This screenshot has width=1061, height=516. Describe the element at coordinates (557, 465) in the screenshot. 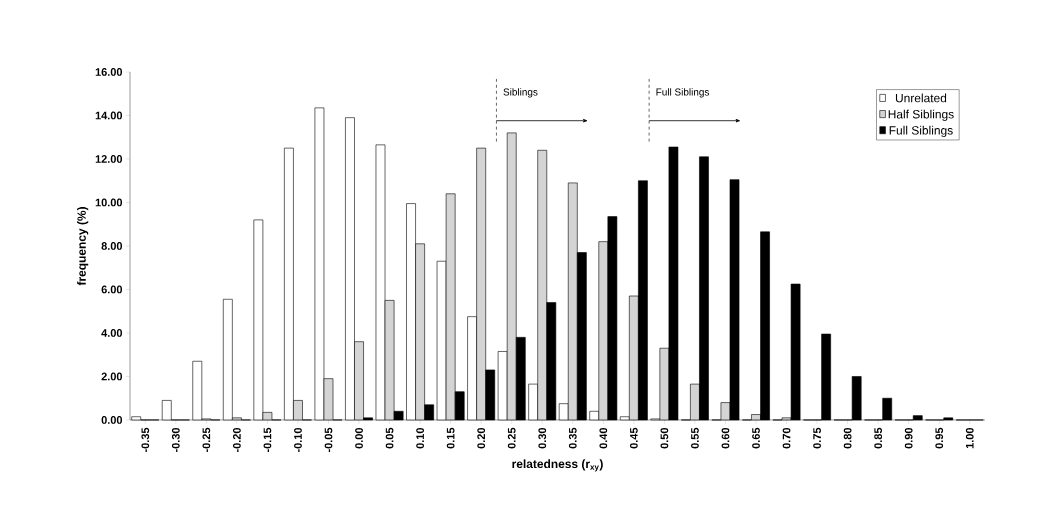

I see `x-axis-title: relatedness (r$_{xy}$)` at that location.